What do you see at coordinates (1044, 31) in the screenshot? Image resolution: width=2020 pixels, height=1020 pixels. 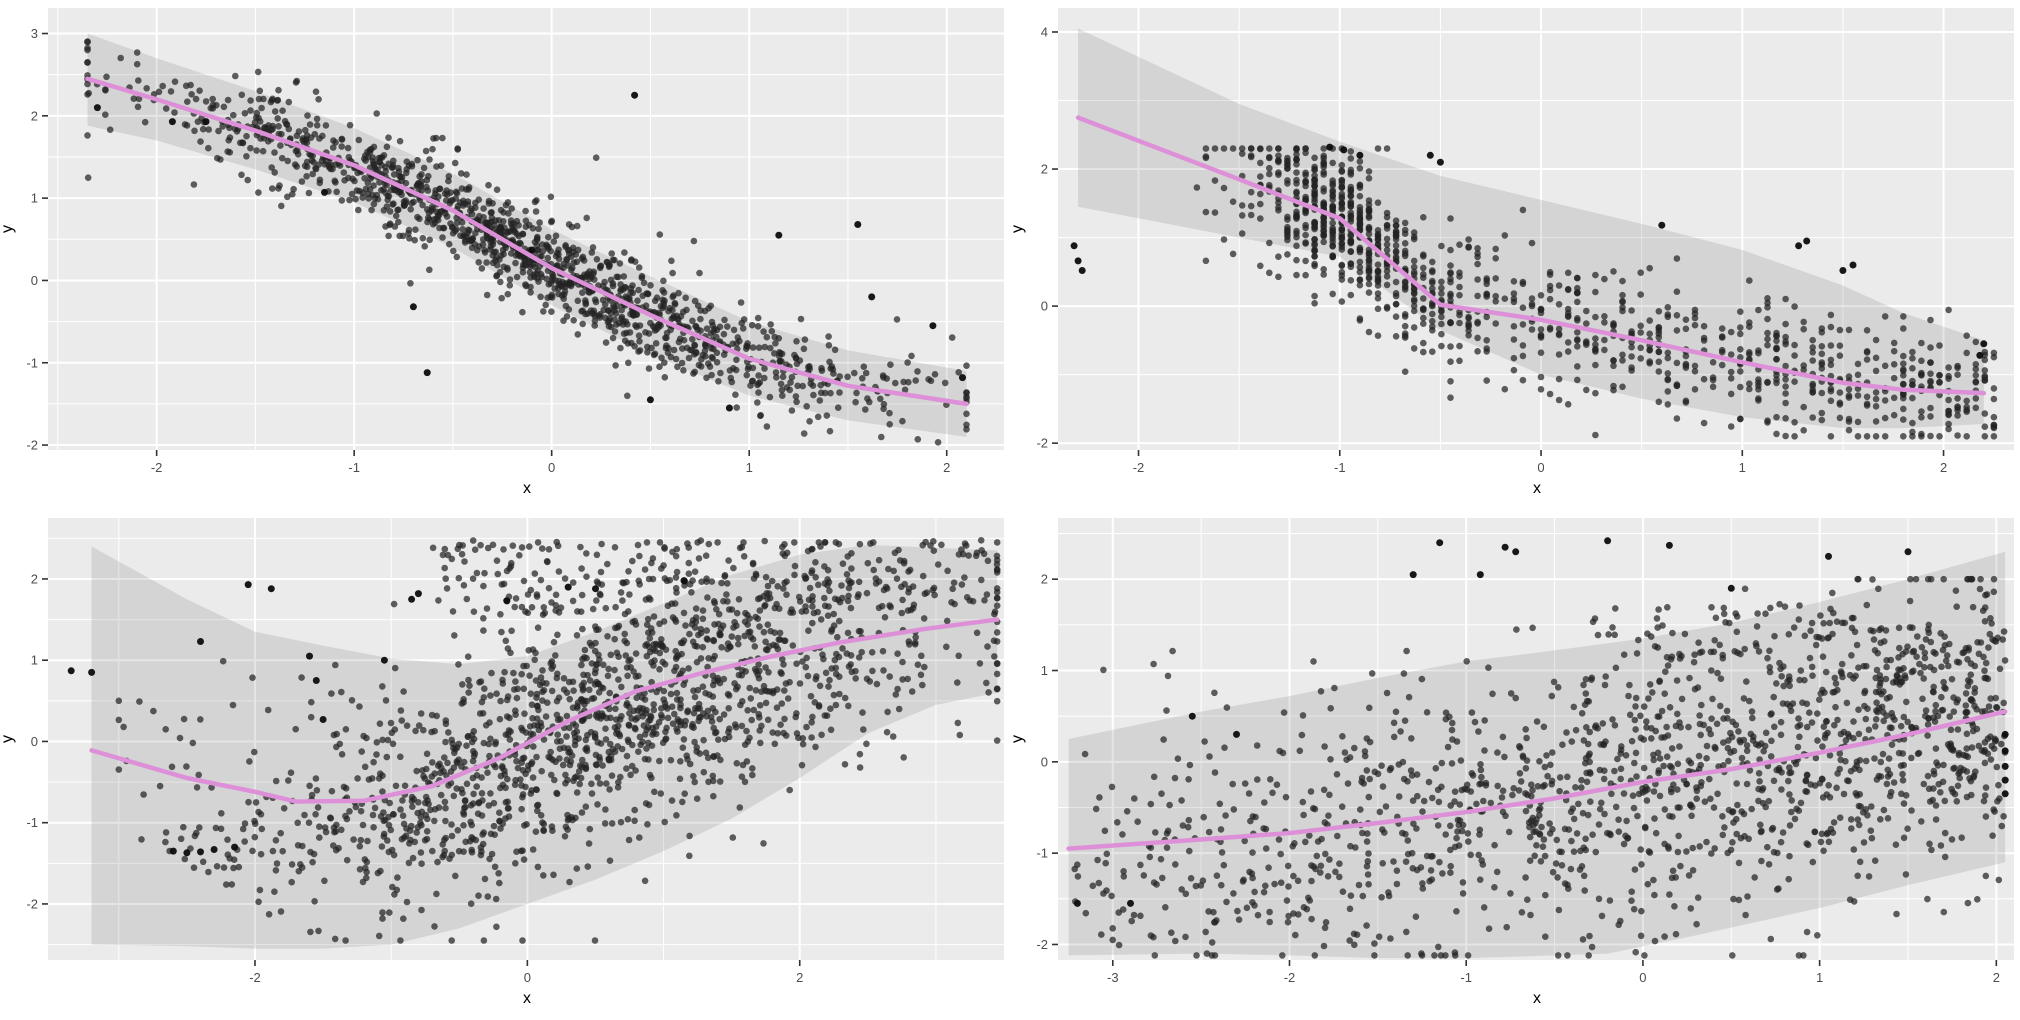 I see `y-tick-label: 4` at bounding box center [1044, 31].